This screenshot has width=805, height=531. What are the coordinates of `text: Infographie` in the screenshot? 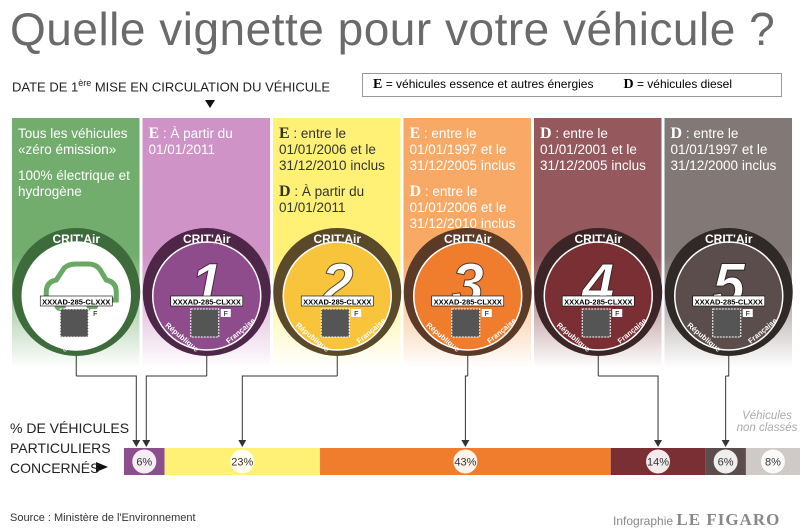 It's located at (643, 521).